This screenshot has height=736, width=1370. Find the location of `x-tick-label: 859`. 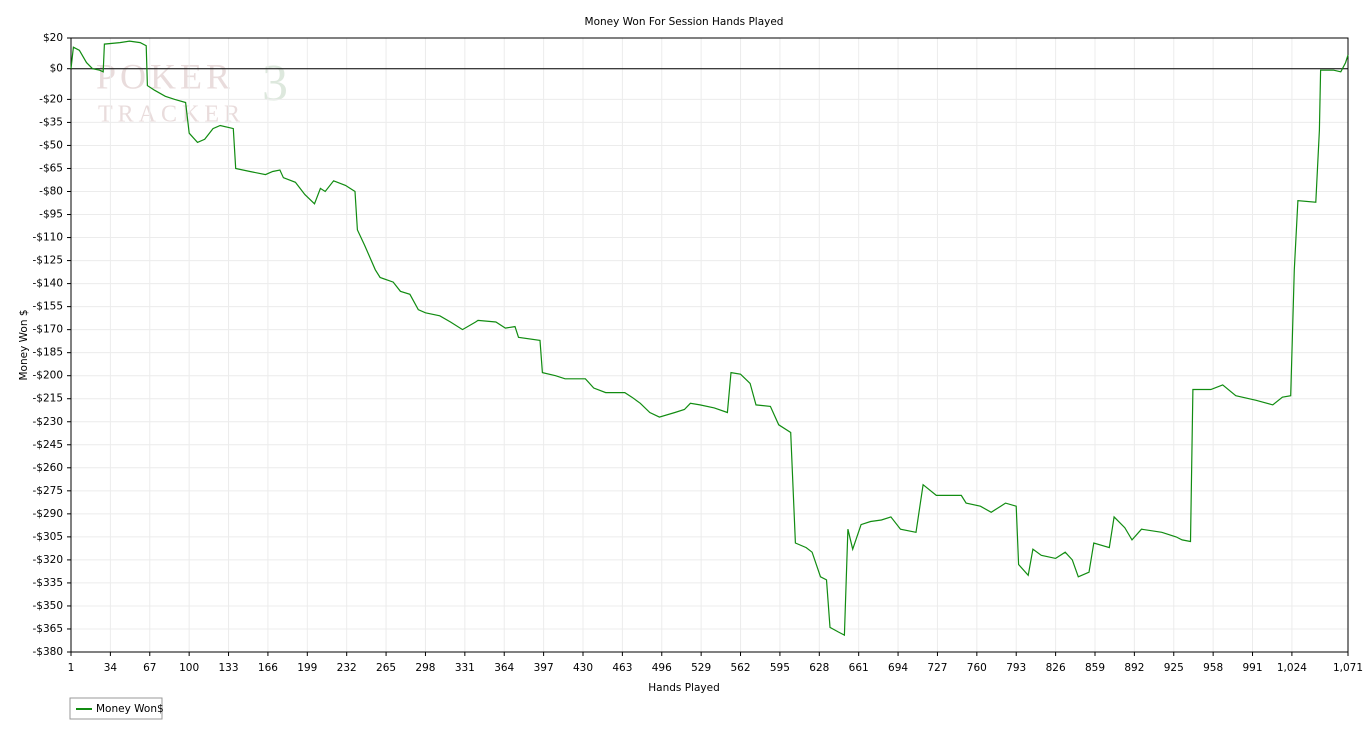

x-tick-label: 859 is located at coordinates (1095, 668).